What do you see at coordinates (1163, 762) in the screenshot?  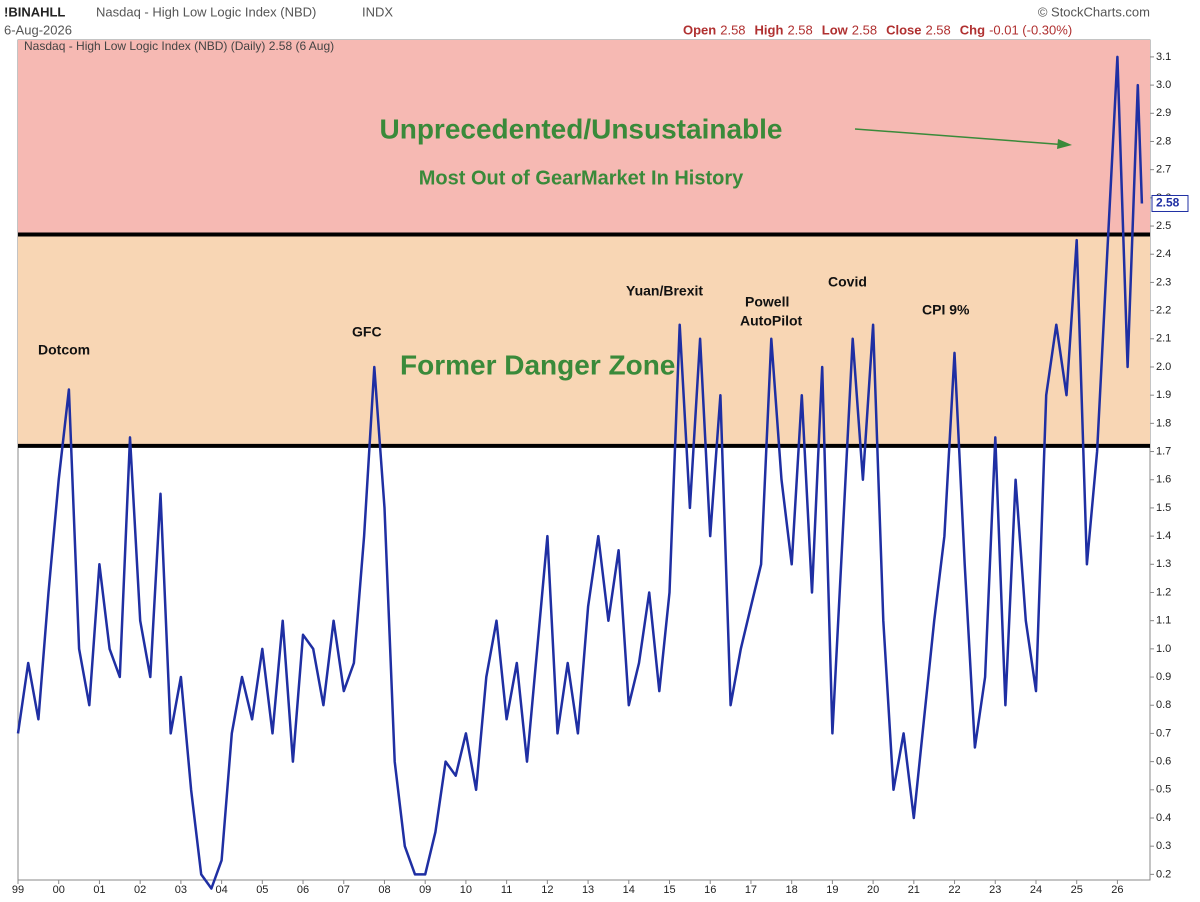 I see `y-tick-label: 0.6` at bounding box center [1163, 762].